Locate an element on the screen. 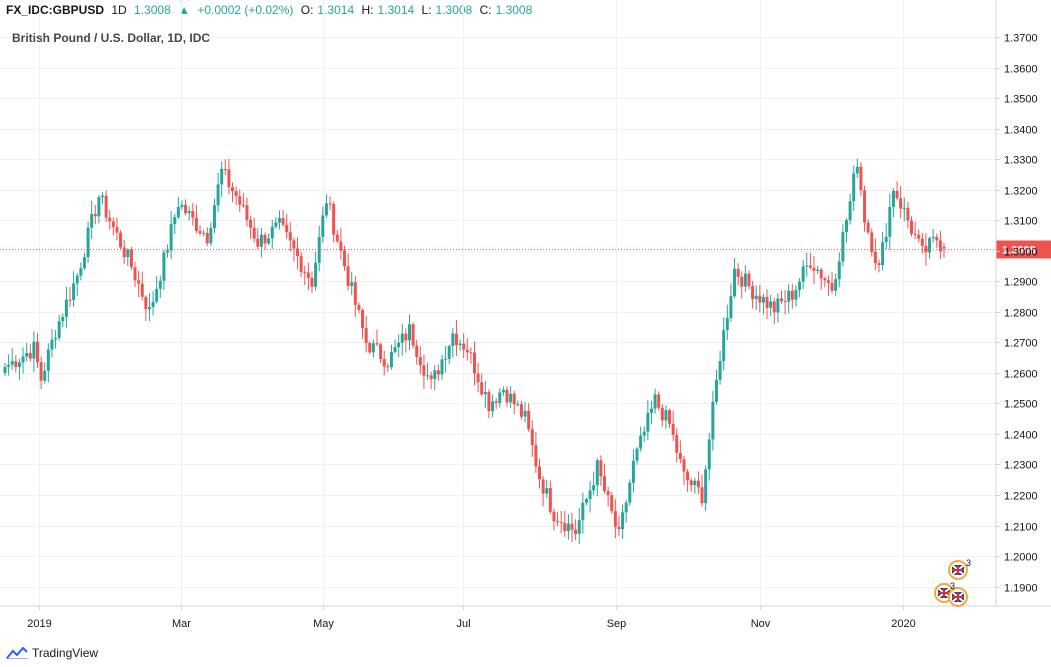  economic-events: 3 3 is located at coordinates (952, 582).